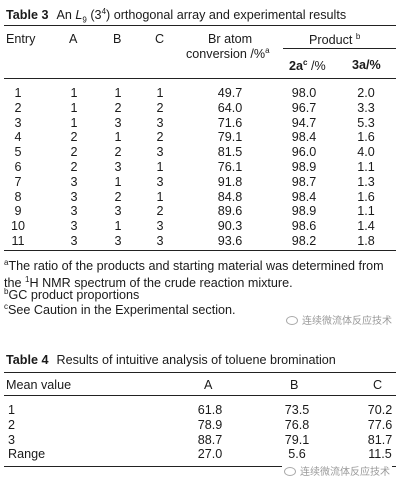 Image resolution: width=402 pixels, height=479 pixels. Describe the element at coordinates (380, 410) in the screenshot. I see `cell-c: 70.2` at that location.